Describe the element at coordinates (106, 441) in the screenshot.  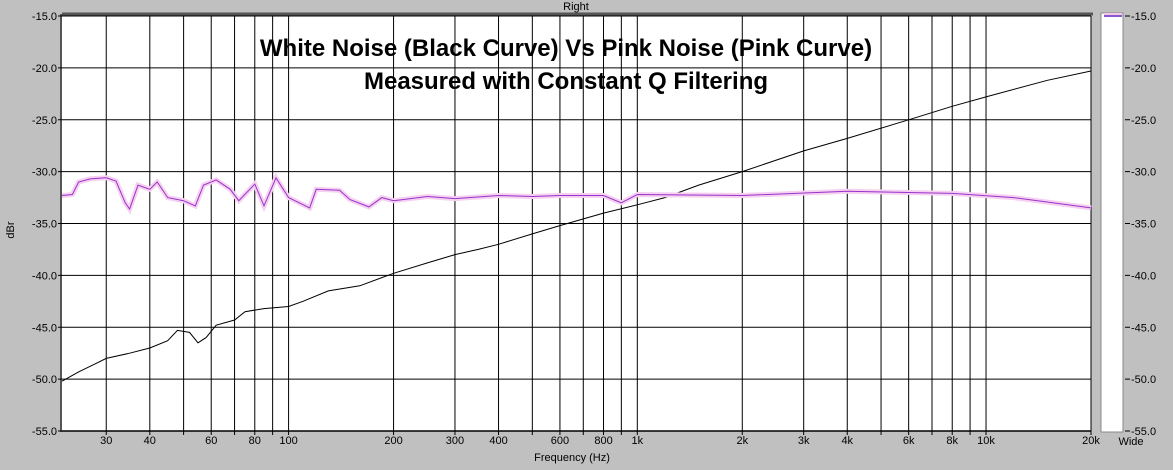
I see `x-tick-label: 30` at that location.